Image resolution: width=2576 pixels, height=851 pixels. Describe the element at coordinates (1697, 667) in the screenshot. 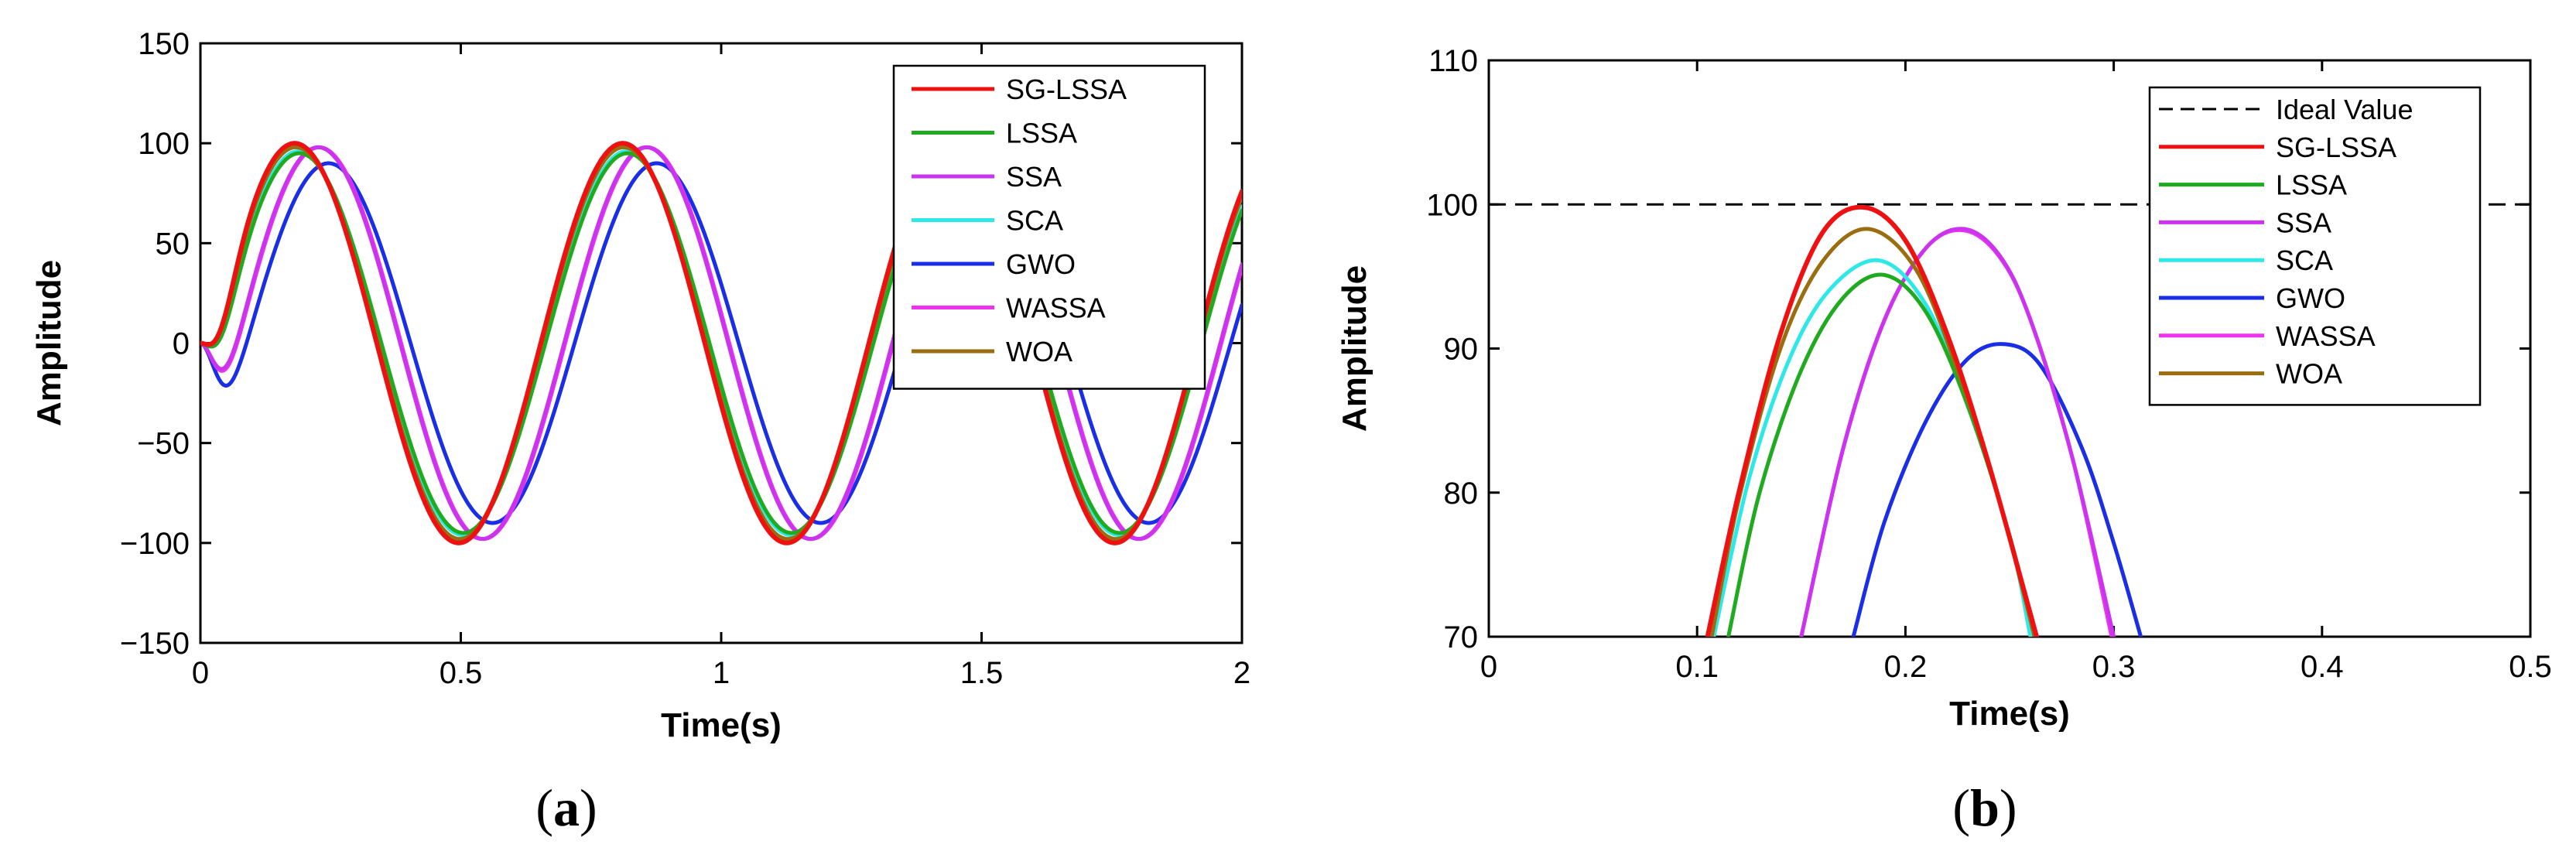

I see `x-tick-label: 0.1` at that location.